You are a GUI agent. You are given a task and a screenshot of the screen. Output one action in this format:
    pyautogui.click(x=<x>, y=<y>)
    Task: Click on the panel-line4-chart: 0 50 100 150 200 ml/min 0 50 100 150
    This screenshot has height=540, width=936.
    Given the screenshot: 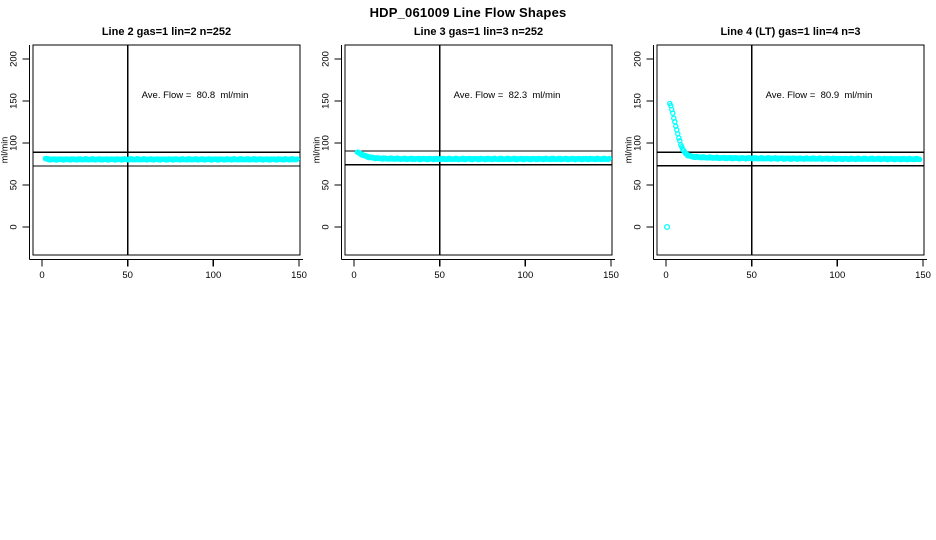 What is the action you would take?
    pyautogui.click(x=777, y=162)
    